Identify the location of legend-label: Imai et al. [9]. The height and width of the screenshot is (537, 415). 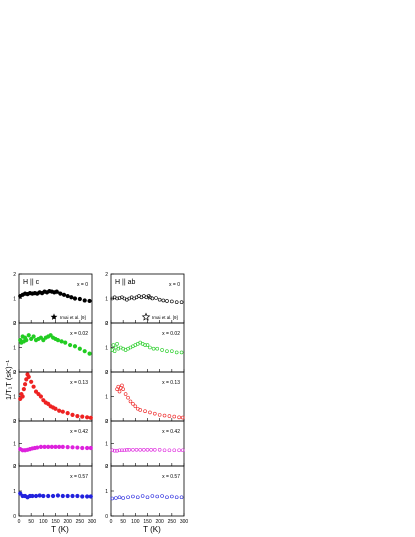
(165, 317).